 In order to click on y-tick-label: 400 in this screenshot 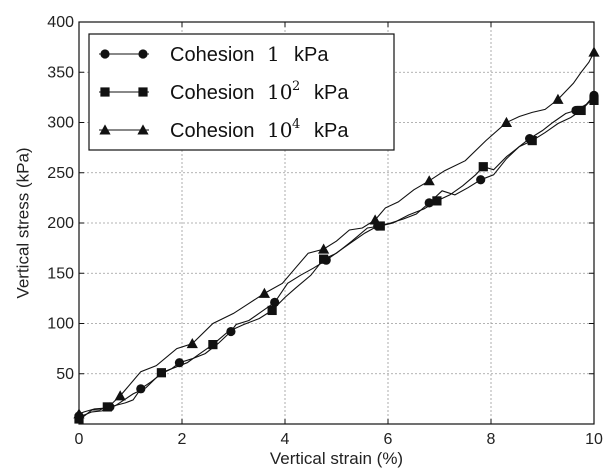, I will do `click(60, 22)`.